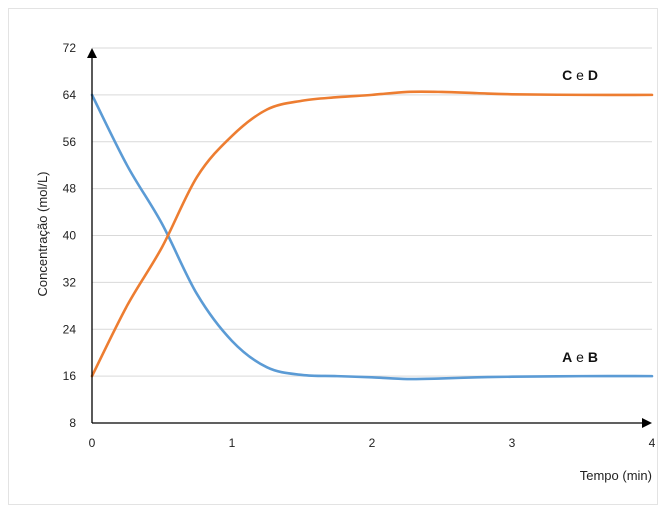 This screenshot has width=666, height=513. Describe the element at coordinates (70, 95) in the screenshot. I see `y-tick-label: 64` at that location.